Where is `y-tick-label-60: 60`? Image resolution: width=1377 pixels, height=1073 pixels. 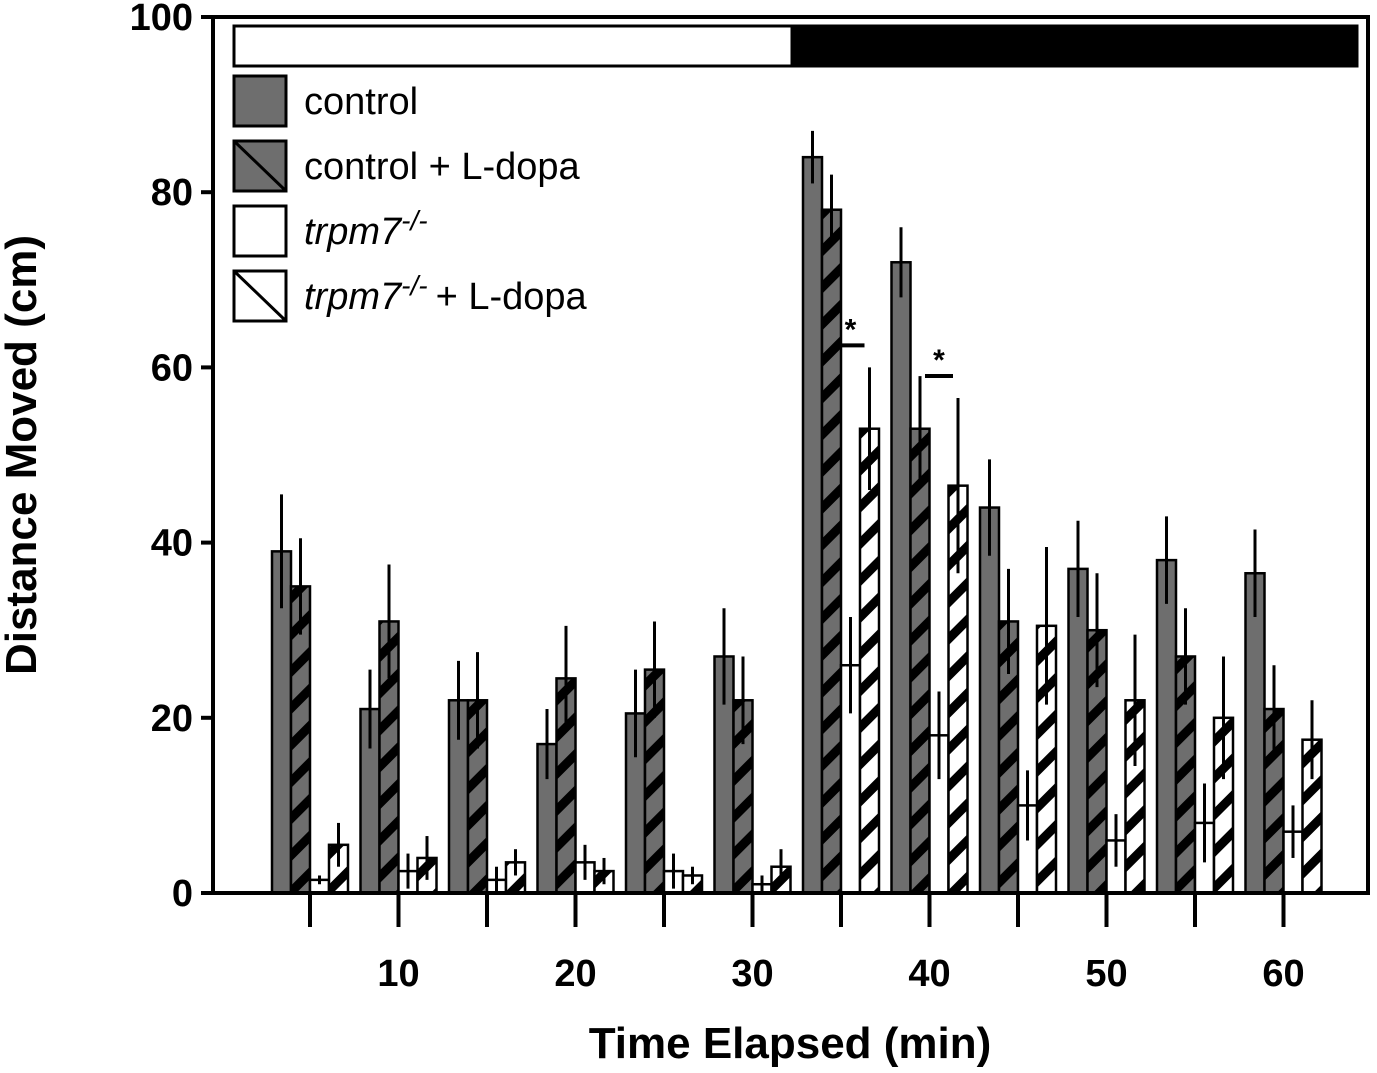
y-tick-label-60: 60 is located at coordinates (172, 368).